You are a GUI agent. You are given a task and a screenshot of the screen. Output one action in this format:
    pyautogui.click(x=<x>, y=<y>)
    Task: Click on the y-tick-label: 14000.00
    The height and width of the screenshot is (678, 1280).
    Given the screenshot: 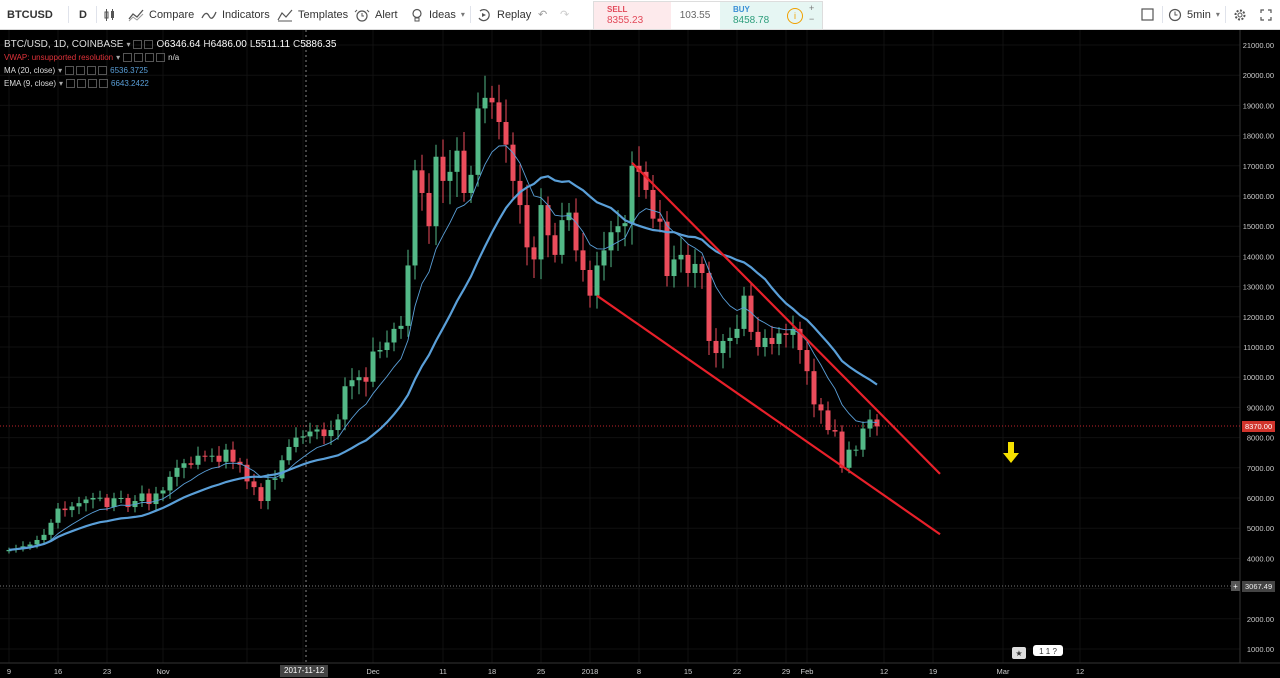 What is the action you would take?
    pyautogui.click(x=1258, y=256)
    